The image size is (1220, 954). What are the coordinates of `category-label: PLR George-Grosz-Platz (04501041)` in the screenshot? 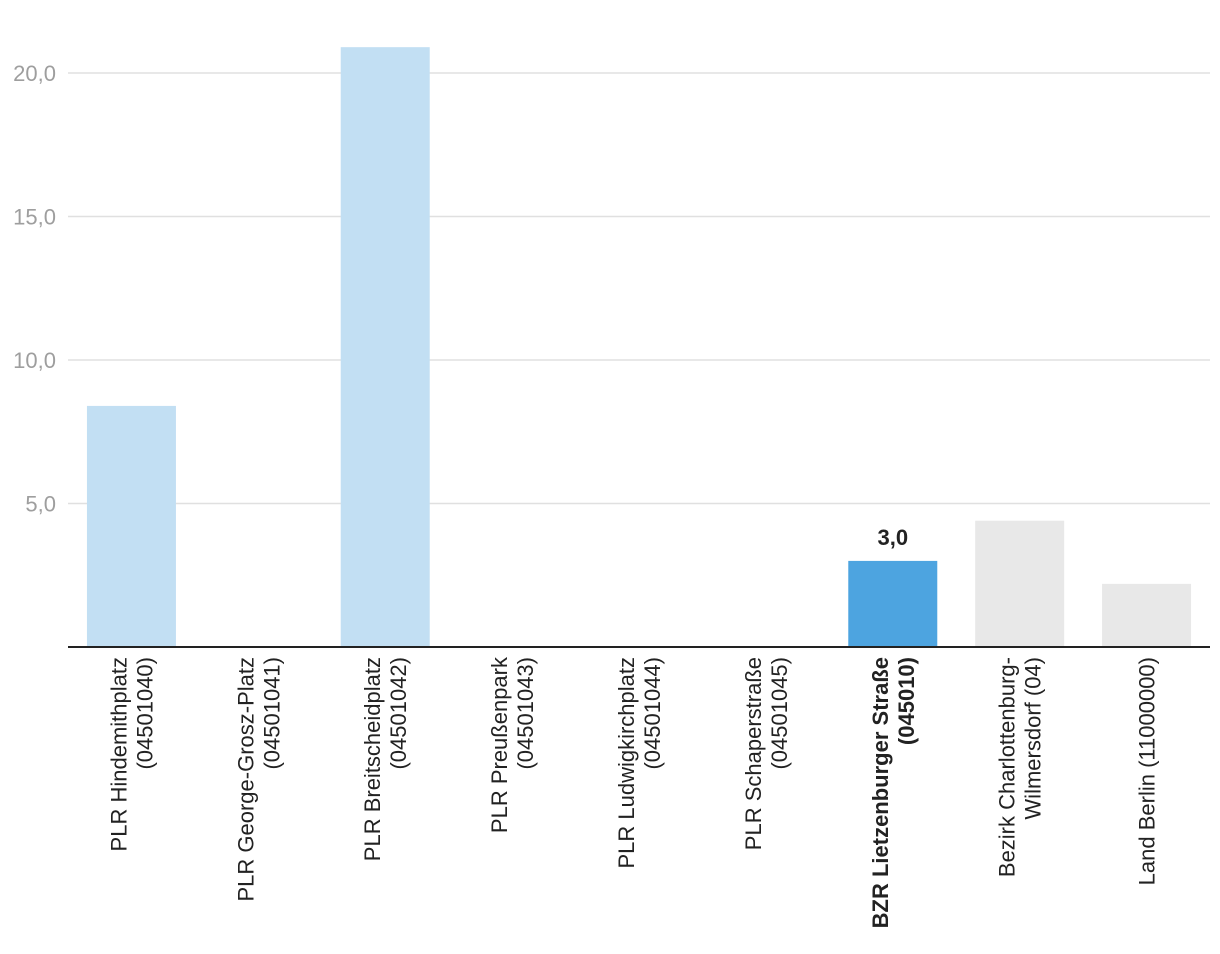 It's located at (258, 779).